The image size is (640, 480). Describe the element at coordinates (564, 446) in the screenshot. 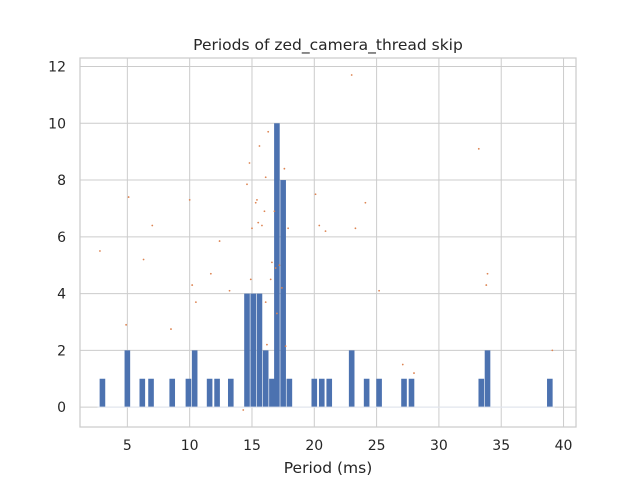

I see `x-tick-label: 40` at that location.